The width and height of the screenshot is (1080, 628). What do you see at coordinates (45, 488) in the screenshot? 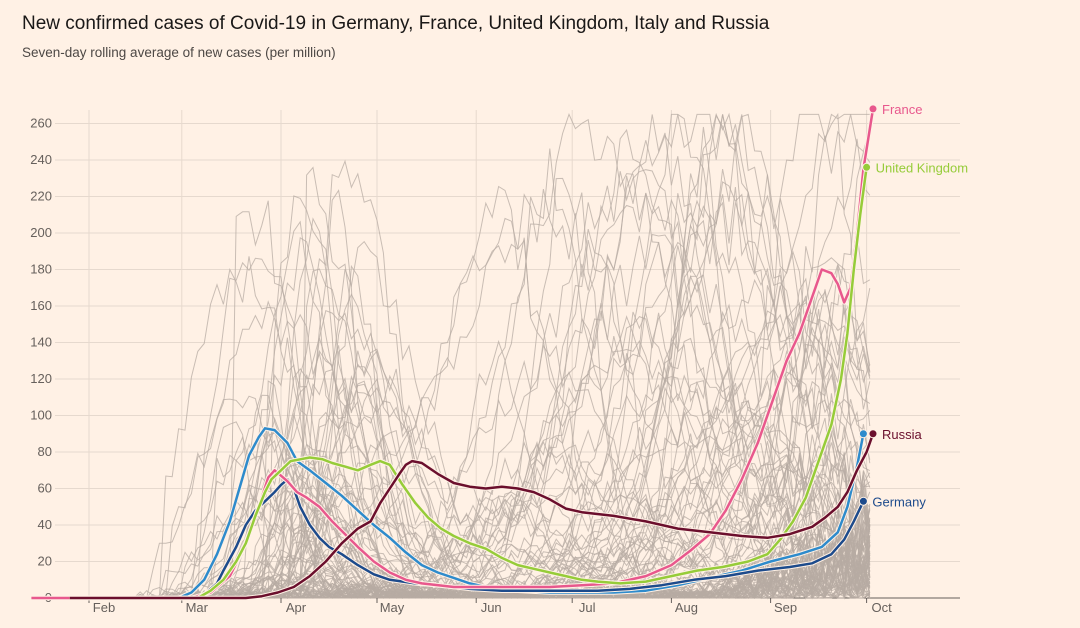
I see `y-tick-label: 60` at bounding box center [45, 488].